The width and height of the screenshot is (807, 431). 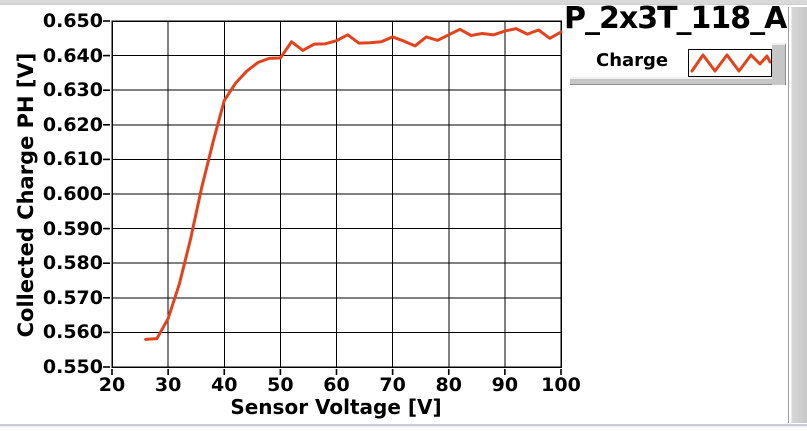 What do you see at coordinates (72, 21) in the screenshot?
I see `y-tick-label: 0.650` at bounding box center [72, 21].